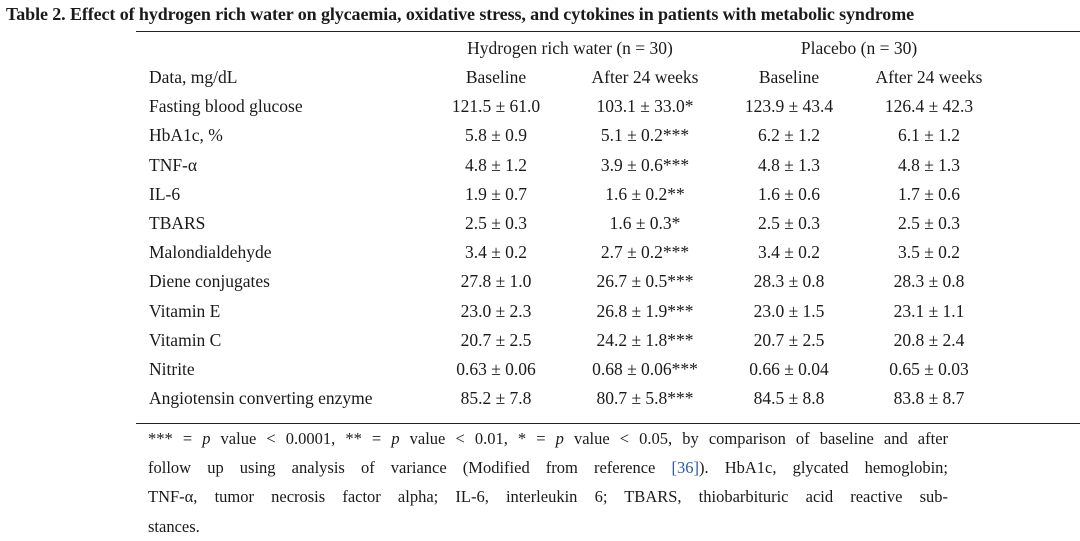 This screenshot has width=1080, height=541. What do you see at coordinates (175, 438) in the screenshot?
I see `footnote-sig: *** =` at bounding box center [175, 438].